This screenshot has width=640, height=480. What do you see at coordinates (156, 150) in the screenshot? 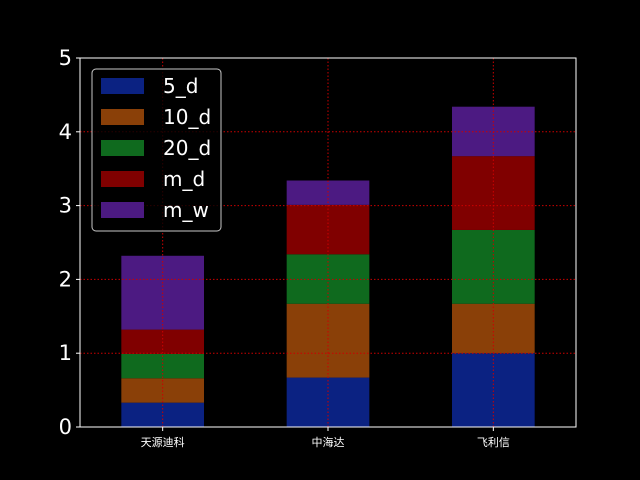
I see `legend: 5_d 10_d 20_d m_d m_w` at bounding box center [156, 150].